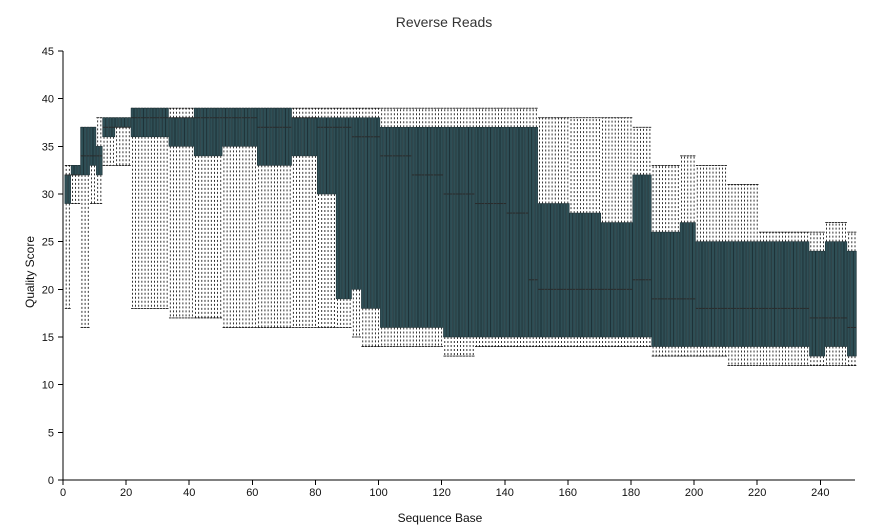  I want to click on x-tick-label: 180, so click(631, 493).